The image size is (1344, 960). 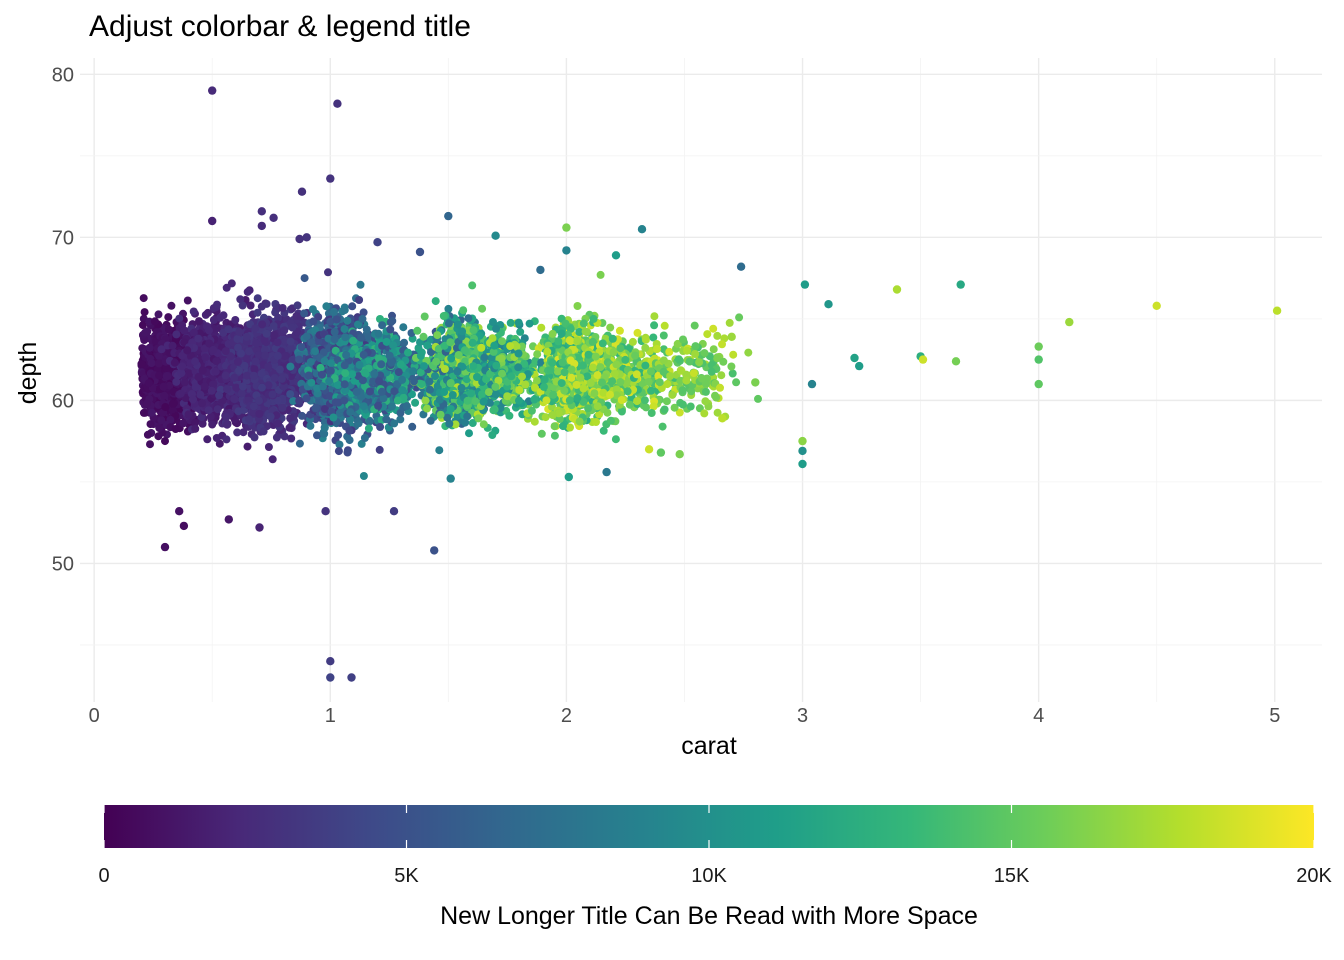 What do you see at coordinates (280, 26) in the screenshot?
I see `chart-title: Adjust colorbar & legend title` at bounding box center [280, 26].